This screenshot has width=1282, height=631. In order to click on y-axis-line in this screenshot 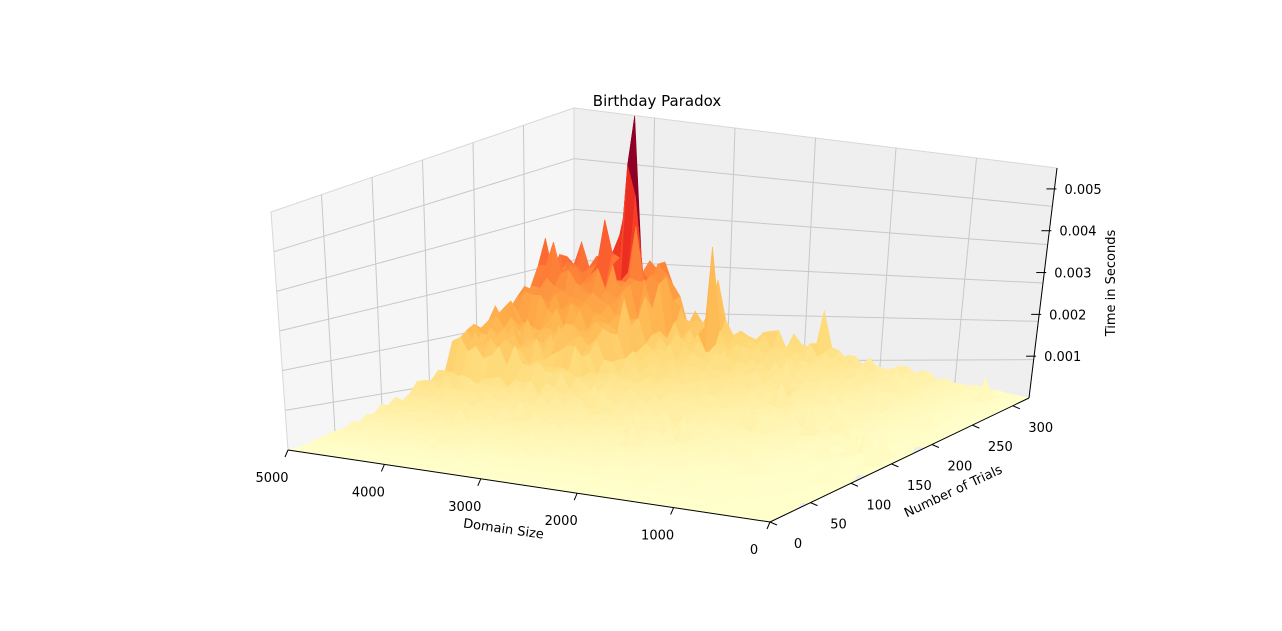, I will do `click(899, 460)`.